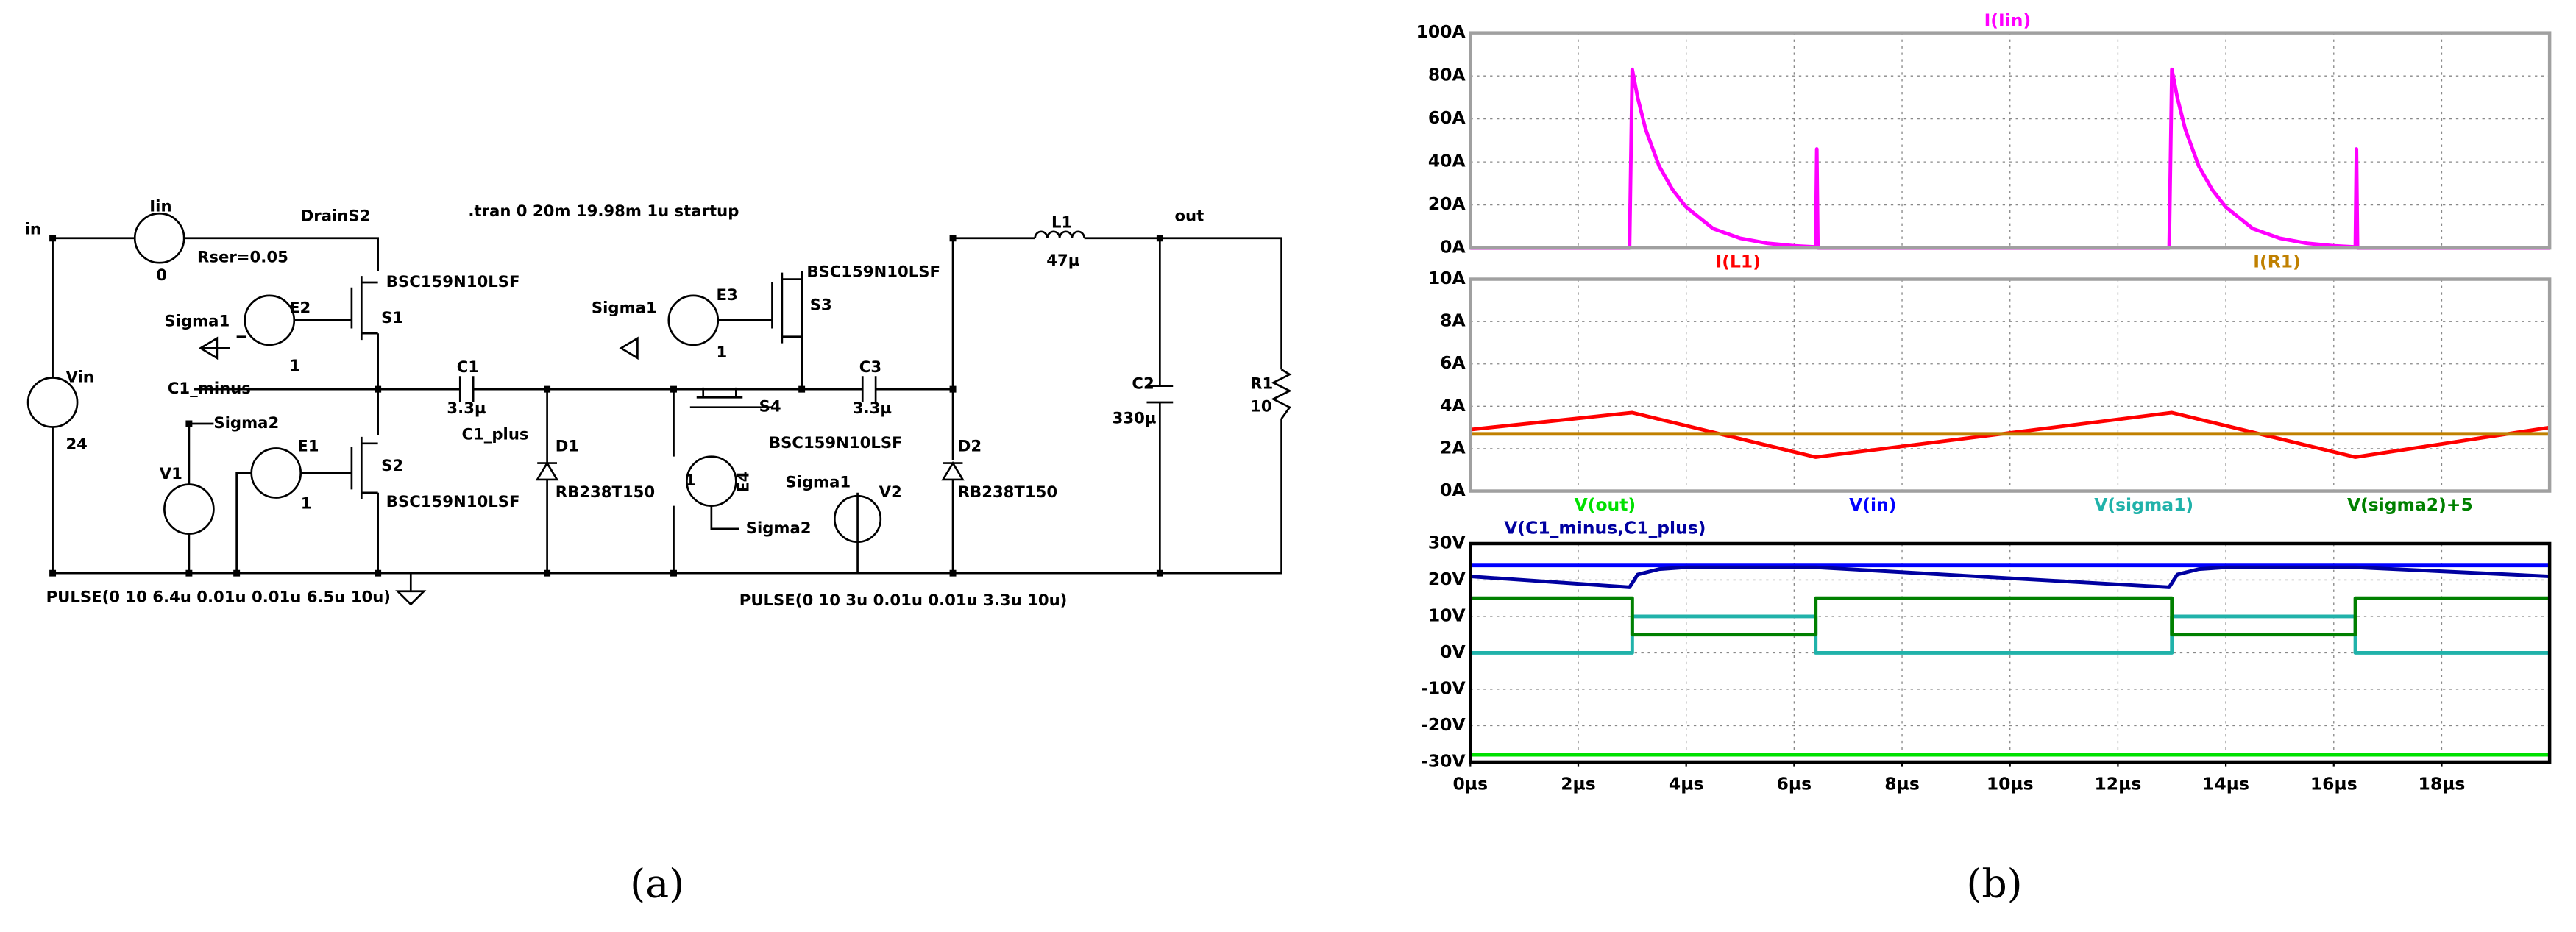 The height and width of the screenshot is (932, 2576). Describe the element at coordinates (1453, 406) in the screenshot. I see `y-tick-label: 4A` at that location.